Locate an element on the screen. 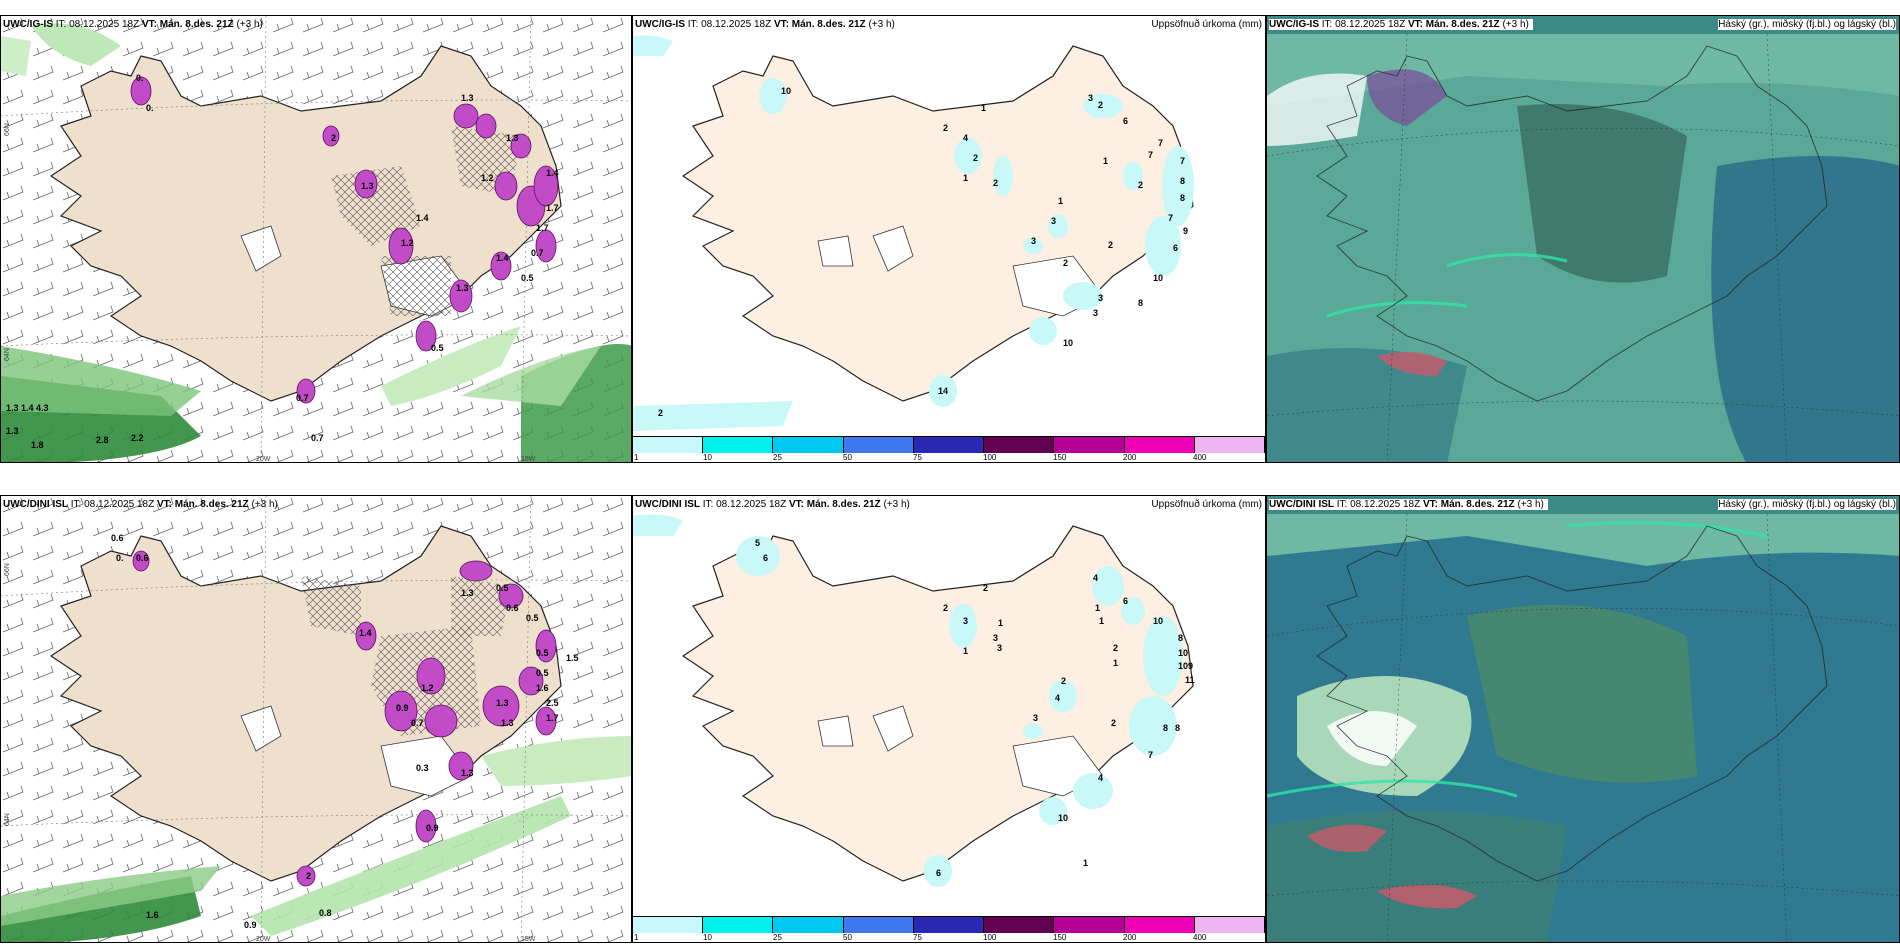  snow-cells is located at coordinates (344, 240).